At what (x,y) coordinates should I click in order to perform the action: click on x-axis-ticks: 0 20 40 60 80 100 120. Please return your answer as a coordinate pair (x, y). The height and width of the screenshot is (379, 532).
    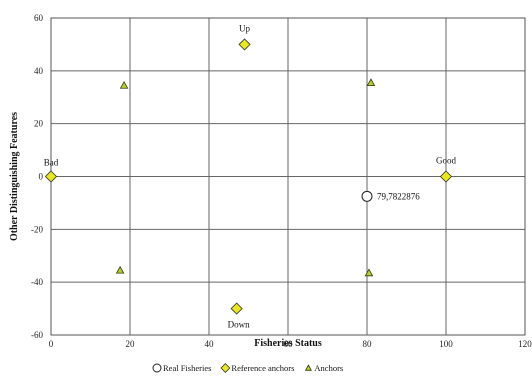
    Looking at the image, I should click on (290, 344).